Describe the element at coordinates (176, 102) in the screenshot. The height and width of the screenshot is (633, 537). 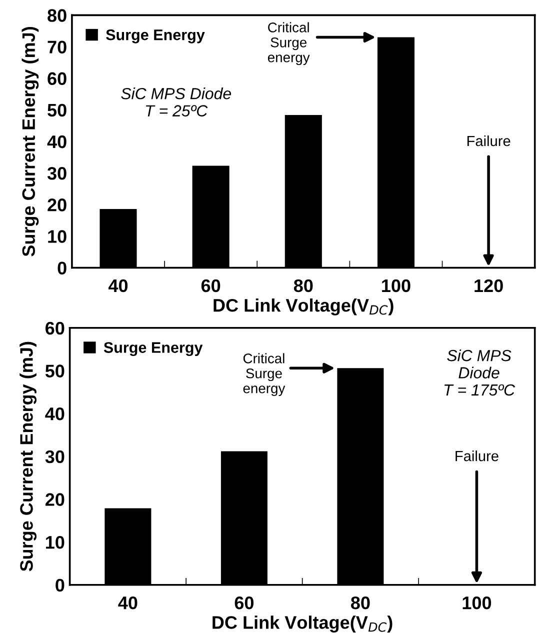
I see `annotation: SiC MPS Diode T = 25ºC` at that location.